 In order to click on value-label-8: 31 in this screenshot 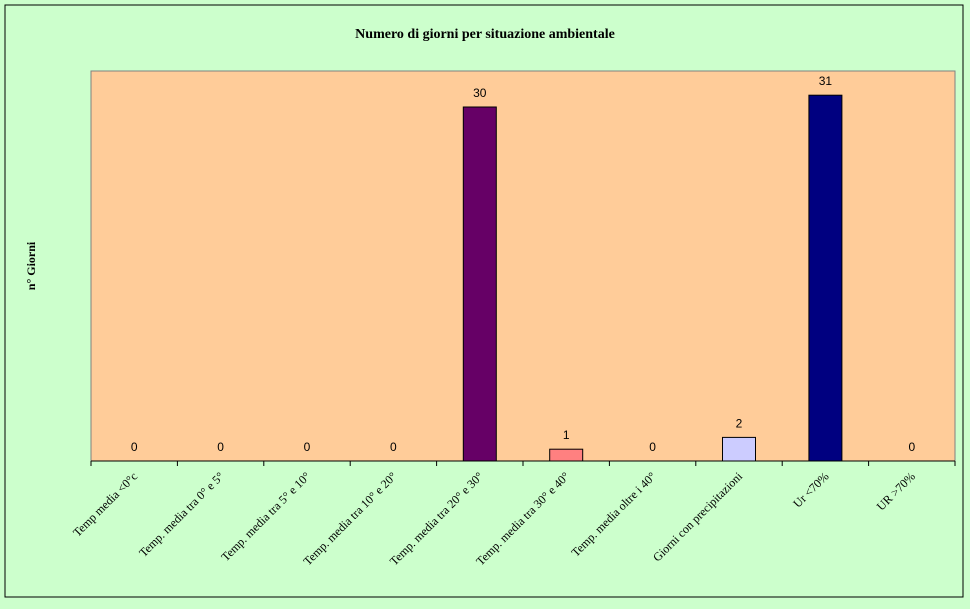, I will do `click(826, 81)`.